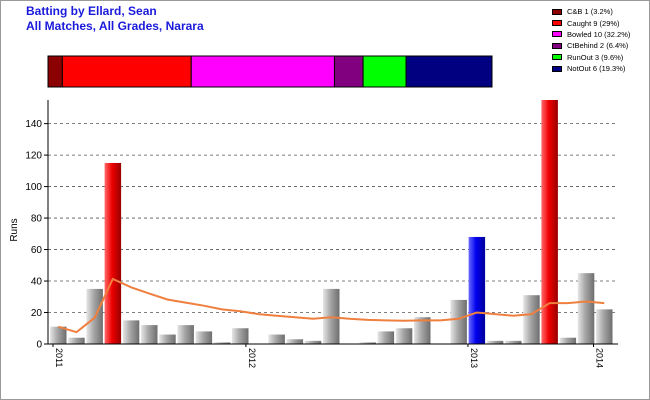 The image size is (650, 400). I want to click on y-tick-label: 100, so click(33, 187).